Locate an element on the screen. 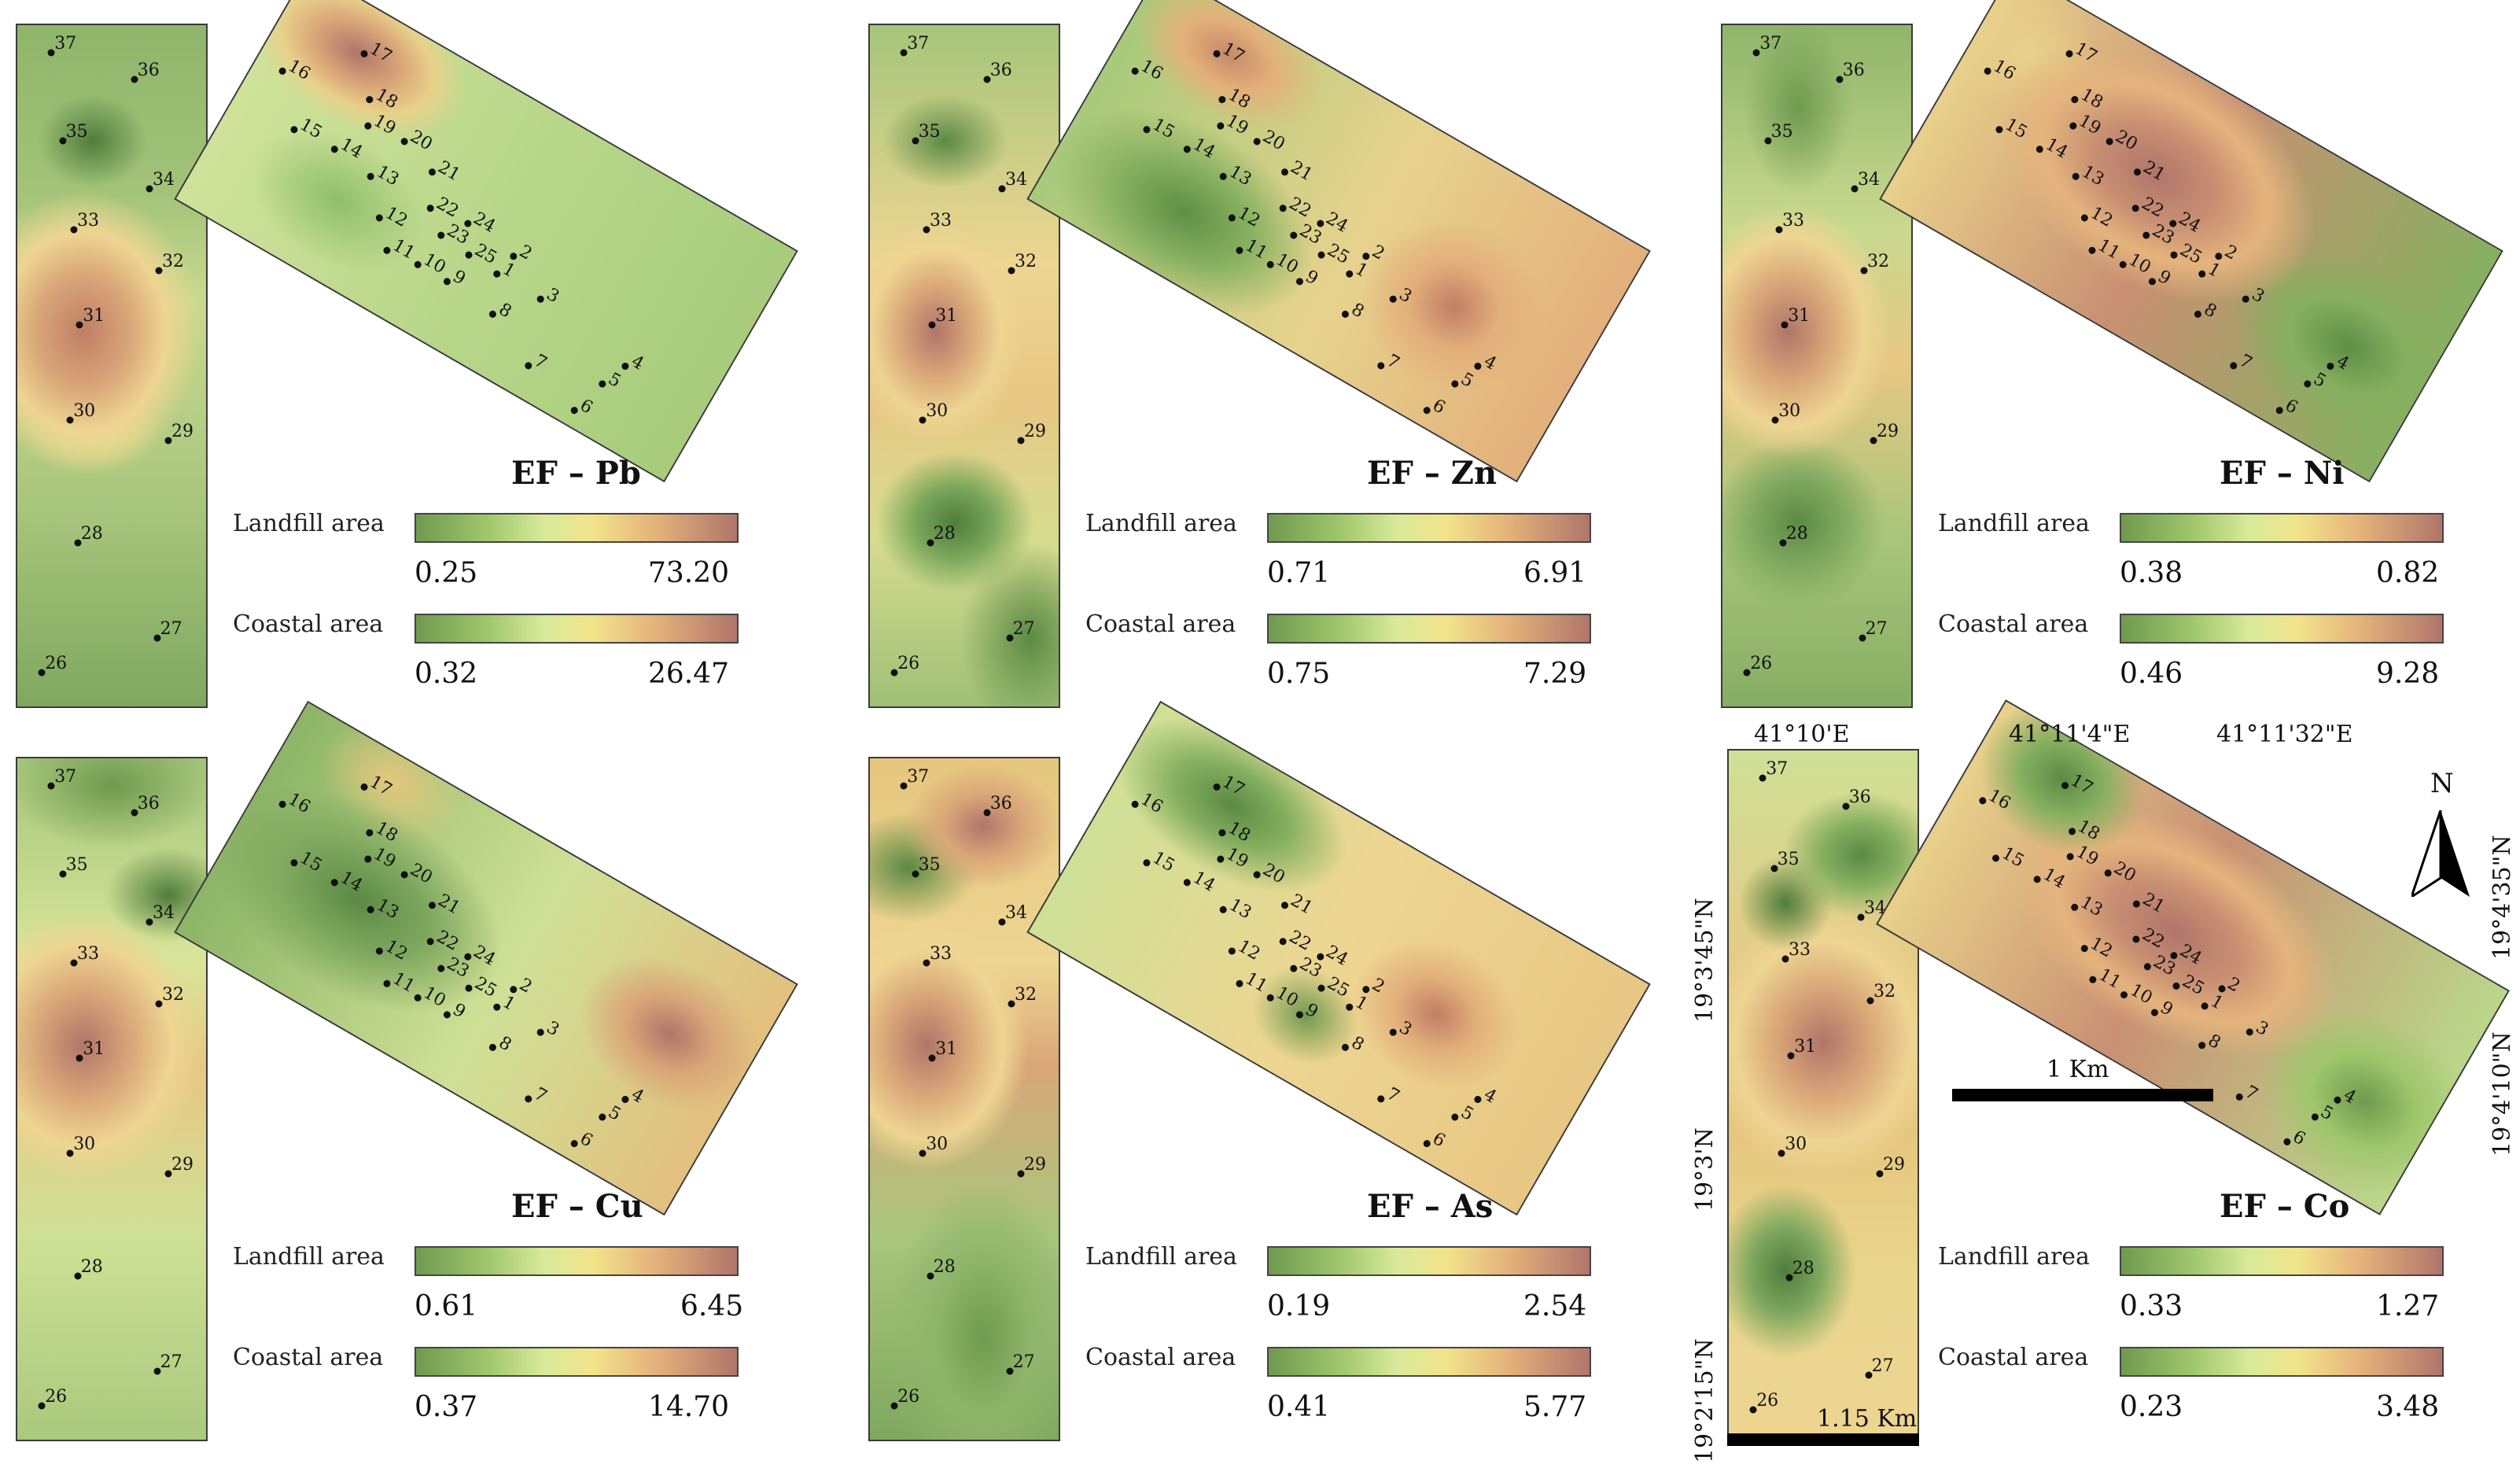  legend-landfill-min-co: 0.33 is located at coordinates (2151, 1306).